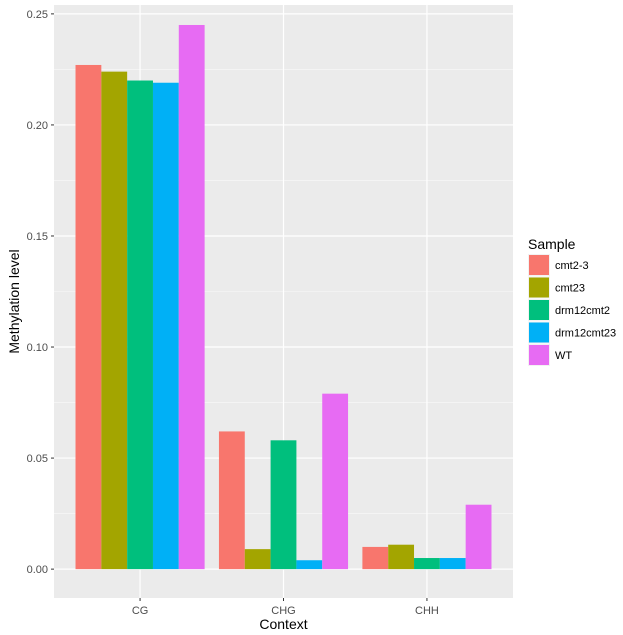 This screenshot has height=635, width=623. Describe the element at coordinates (539, 287) in the screenshot. I see `legend-swatch-cmt23` at that location.